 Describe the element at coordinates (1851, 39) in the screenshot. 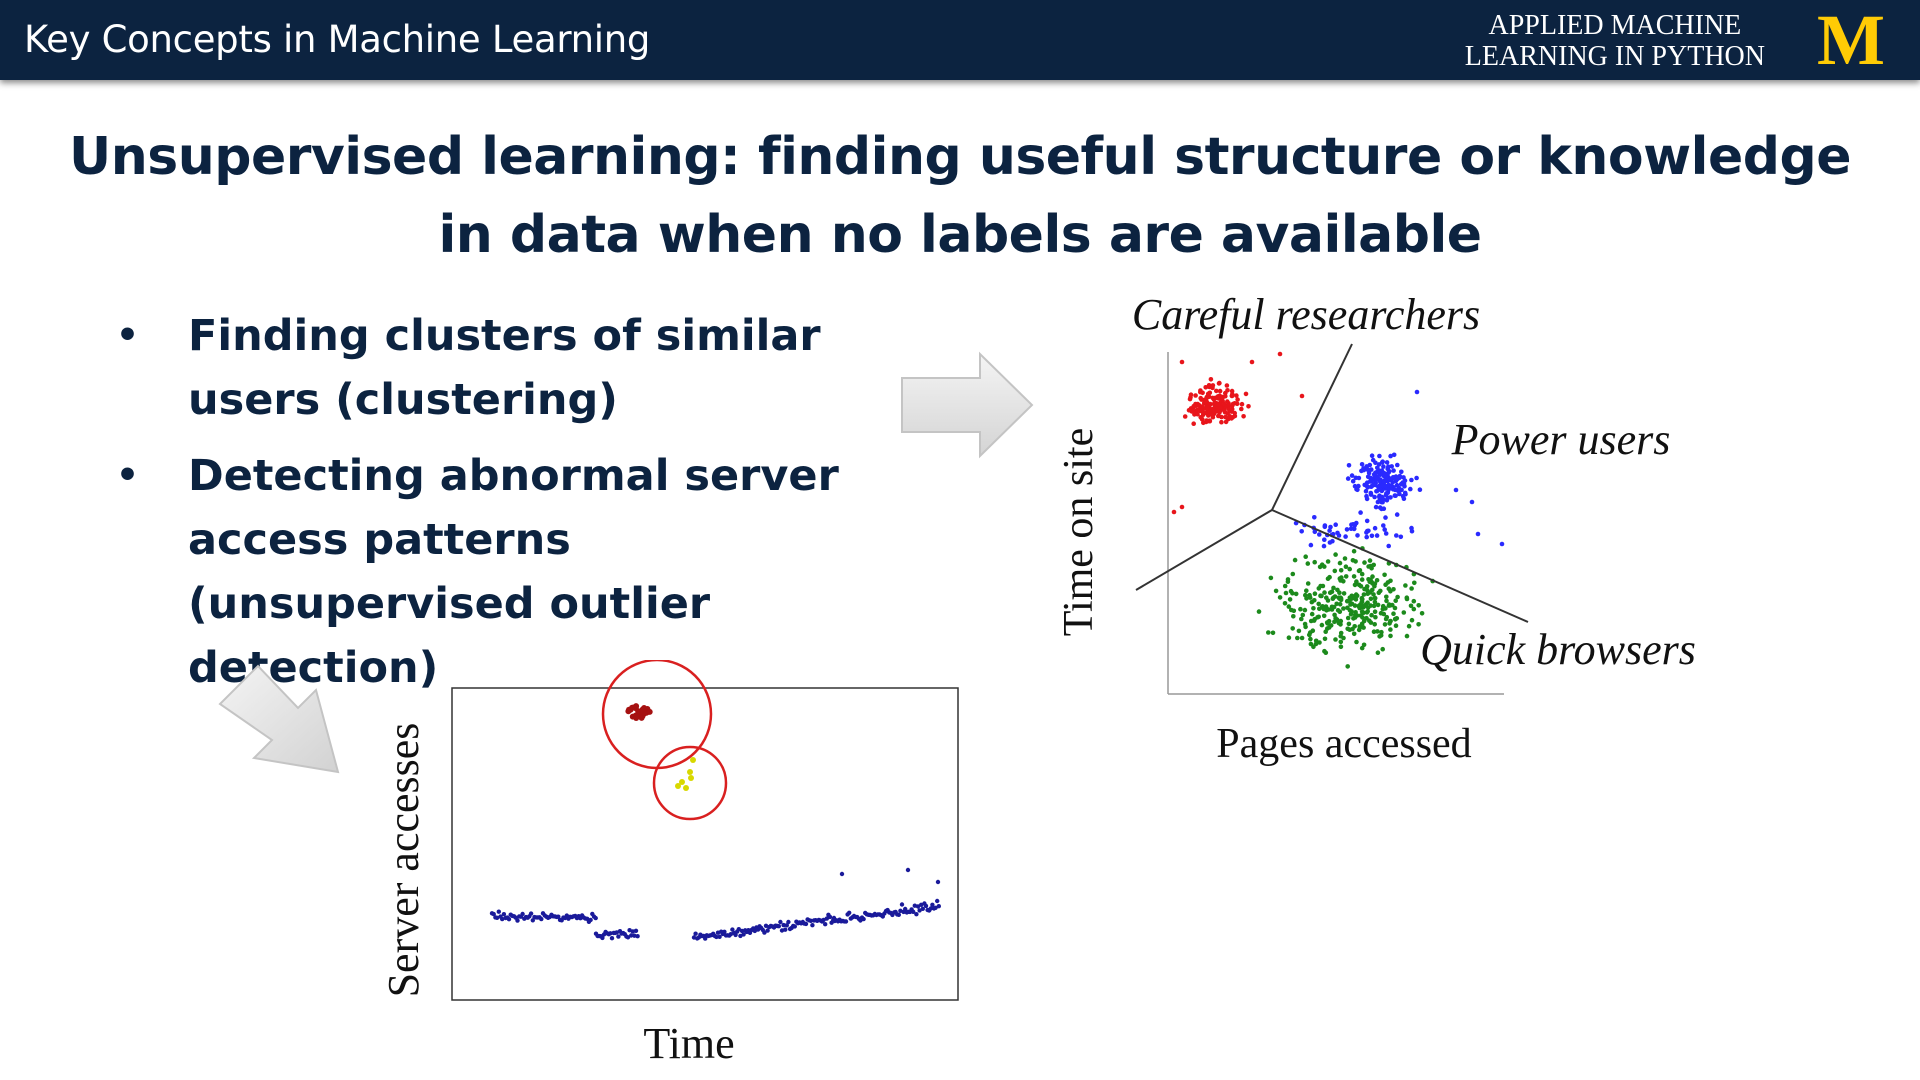

I see `logo-letter: M` at that location.